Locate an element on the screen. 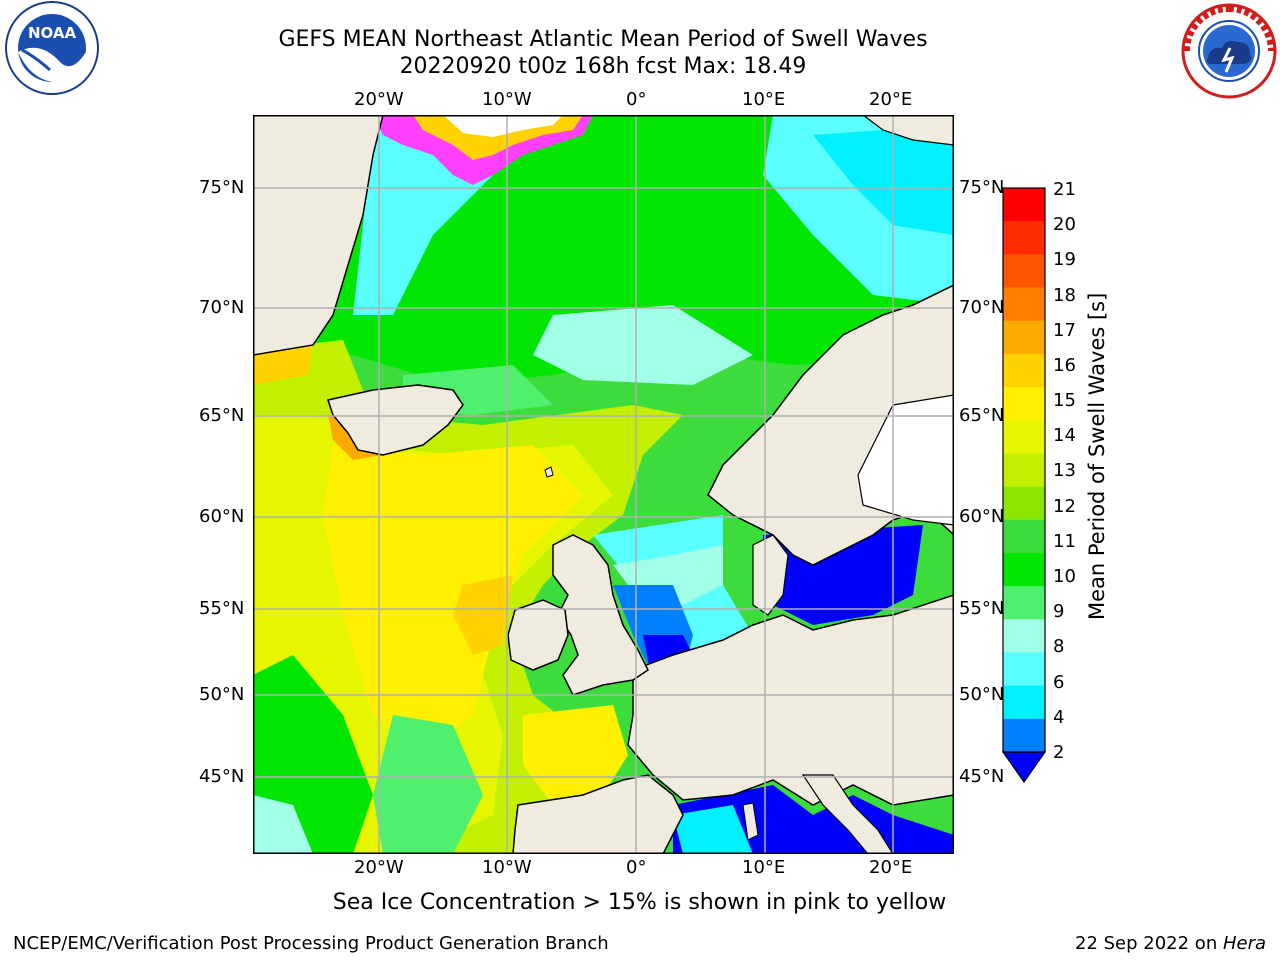  lon-label-bottom-10e: 10°E is located at coordinates (764, 867).